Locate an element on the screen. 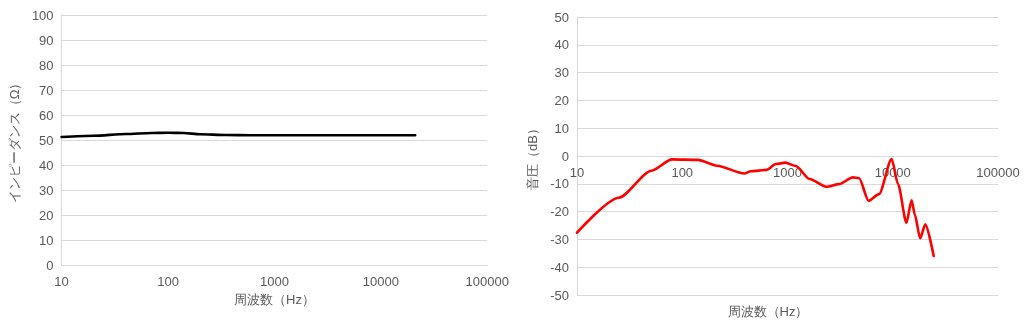 This screenshot has height=322, width=1024. y-axis-title: 音圧（dB） is located at coordinates (532, 156).